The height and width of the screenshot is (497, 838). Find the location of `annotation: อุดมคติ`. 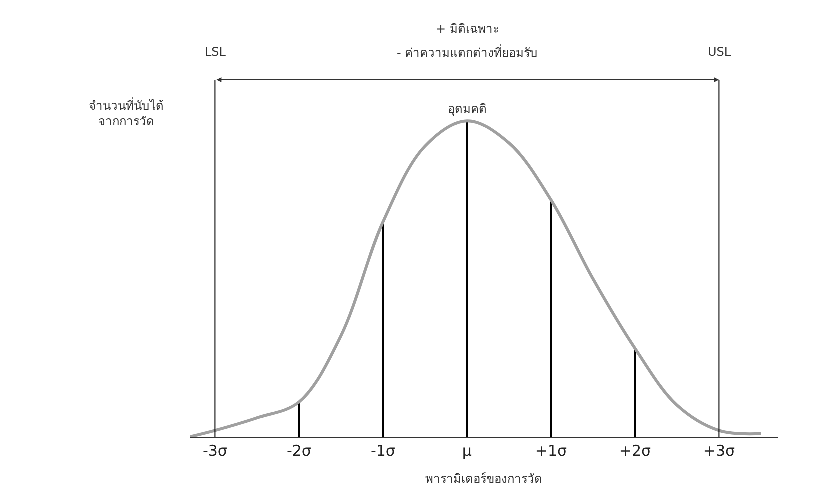

annotation: อุดมคติ is located at coordinates (467, 109).